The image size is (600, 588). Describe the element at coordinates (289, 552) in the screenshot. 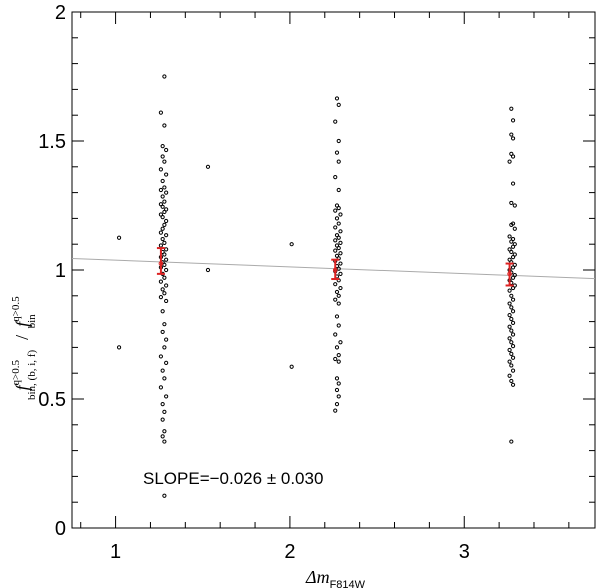

I see `x-tick-label: 2` at that location.